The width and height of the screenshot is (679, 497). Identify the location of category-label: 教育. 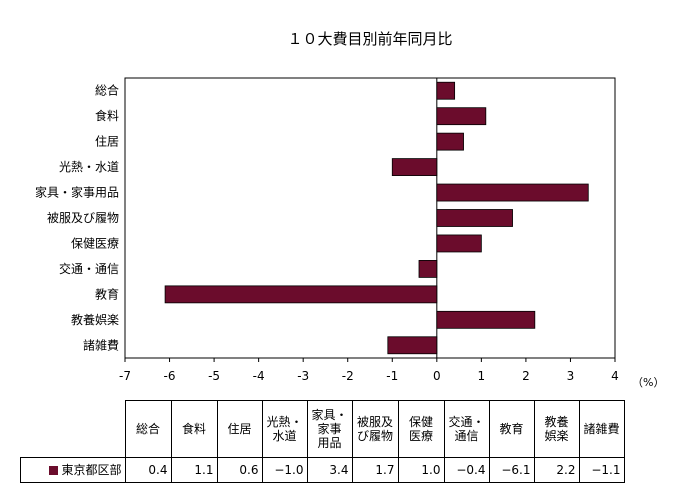
(107, 293).